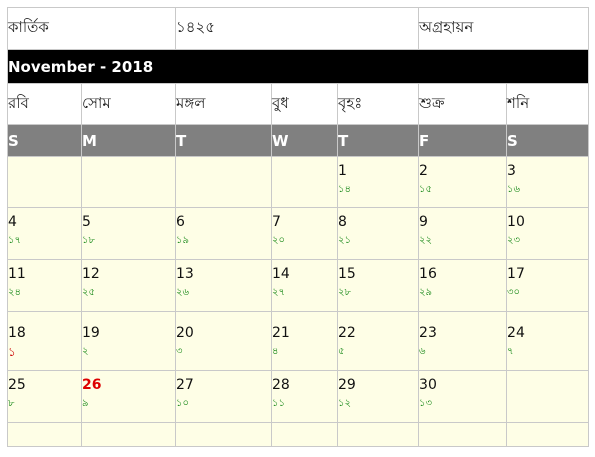 The height and width of the screenshot is (457, 595). I want to click on bengali-weekday: বুধ, so click(305, 104).